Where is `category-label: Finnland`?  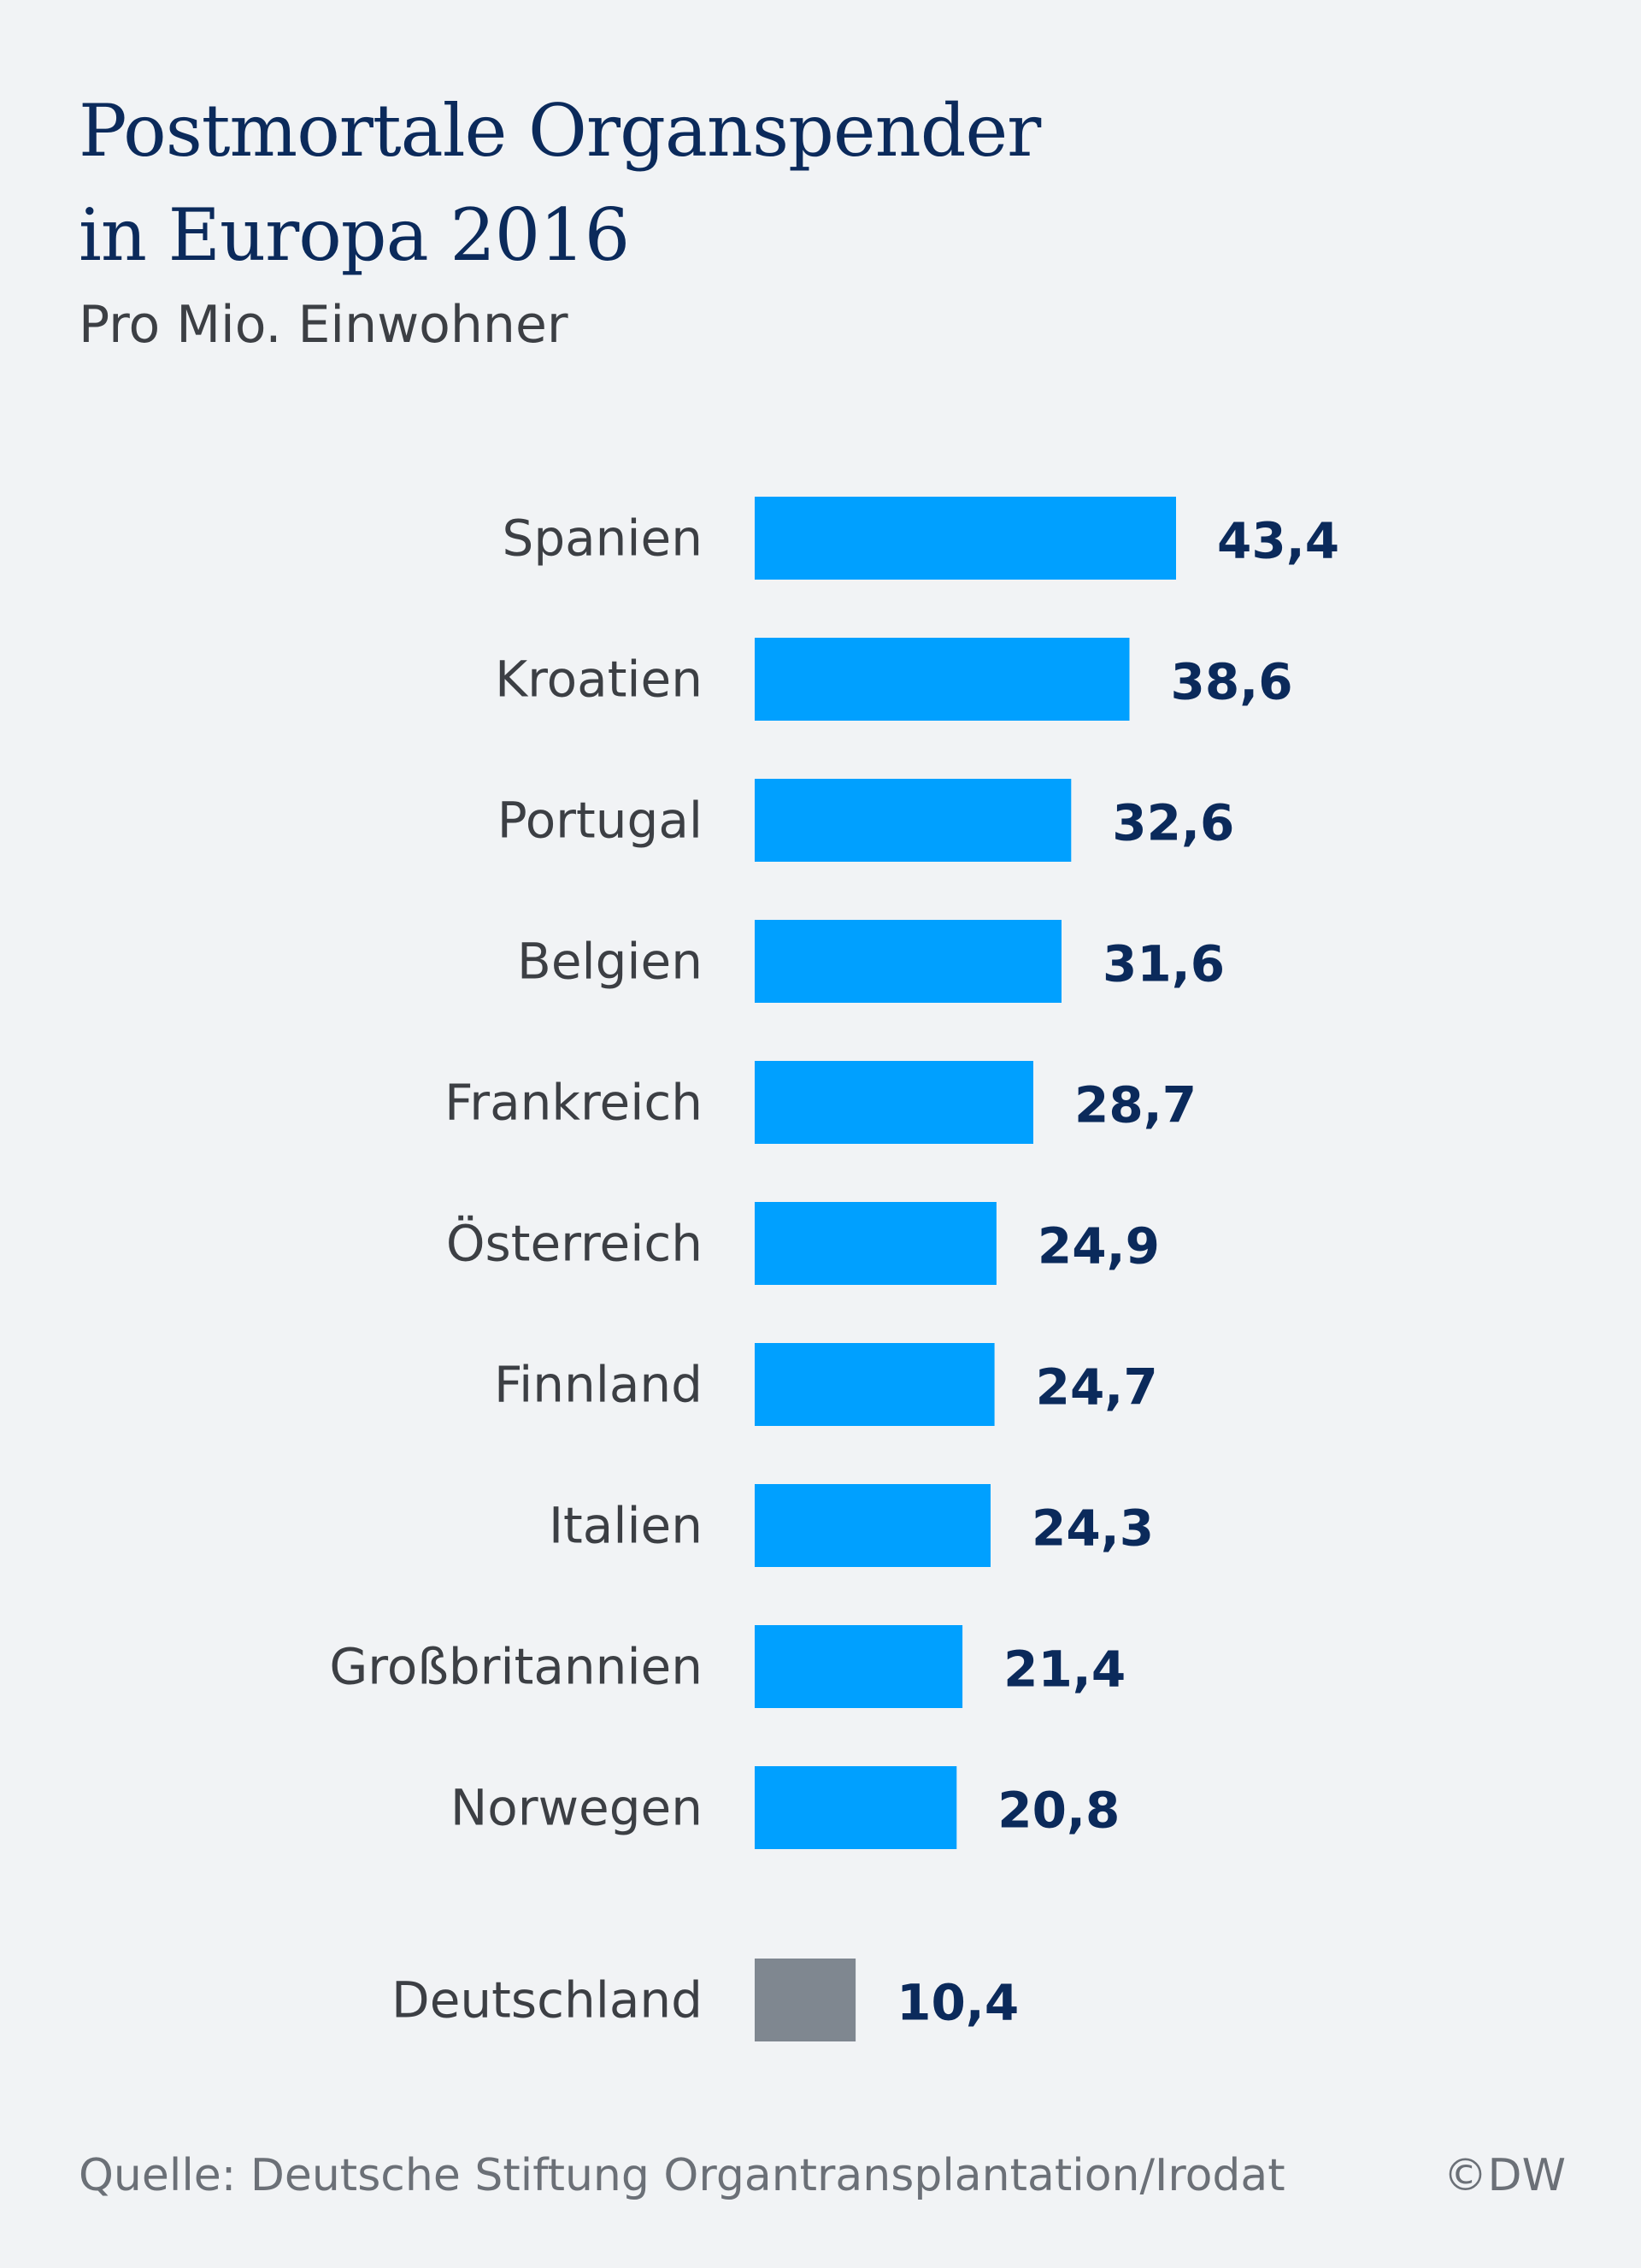
category-label: Finnland is located at coordinates (598, 1385).